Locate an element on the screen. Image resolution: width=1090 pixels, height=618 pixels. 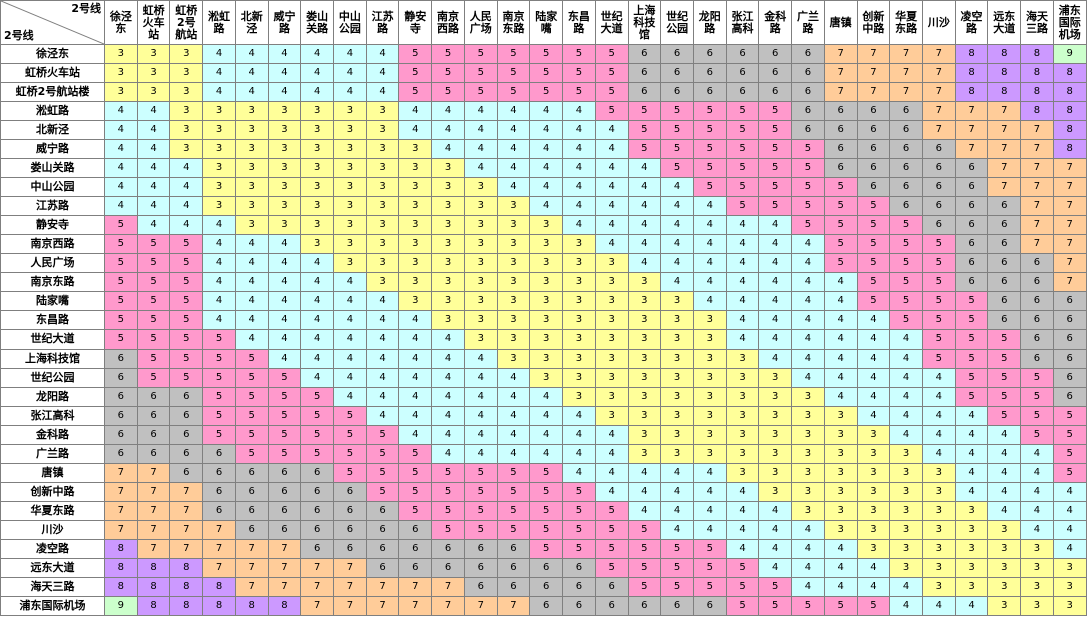
table-row: 虹桥火车站 3 3 3 4 4 4 4 4 4 5 5 5 5 5 5 5 6 6 6 6 6 6 7 7 7 7 8 8 8 8 is located at coordinates (543, 73).